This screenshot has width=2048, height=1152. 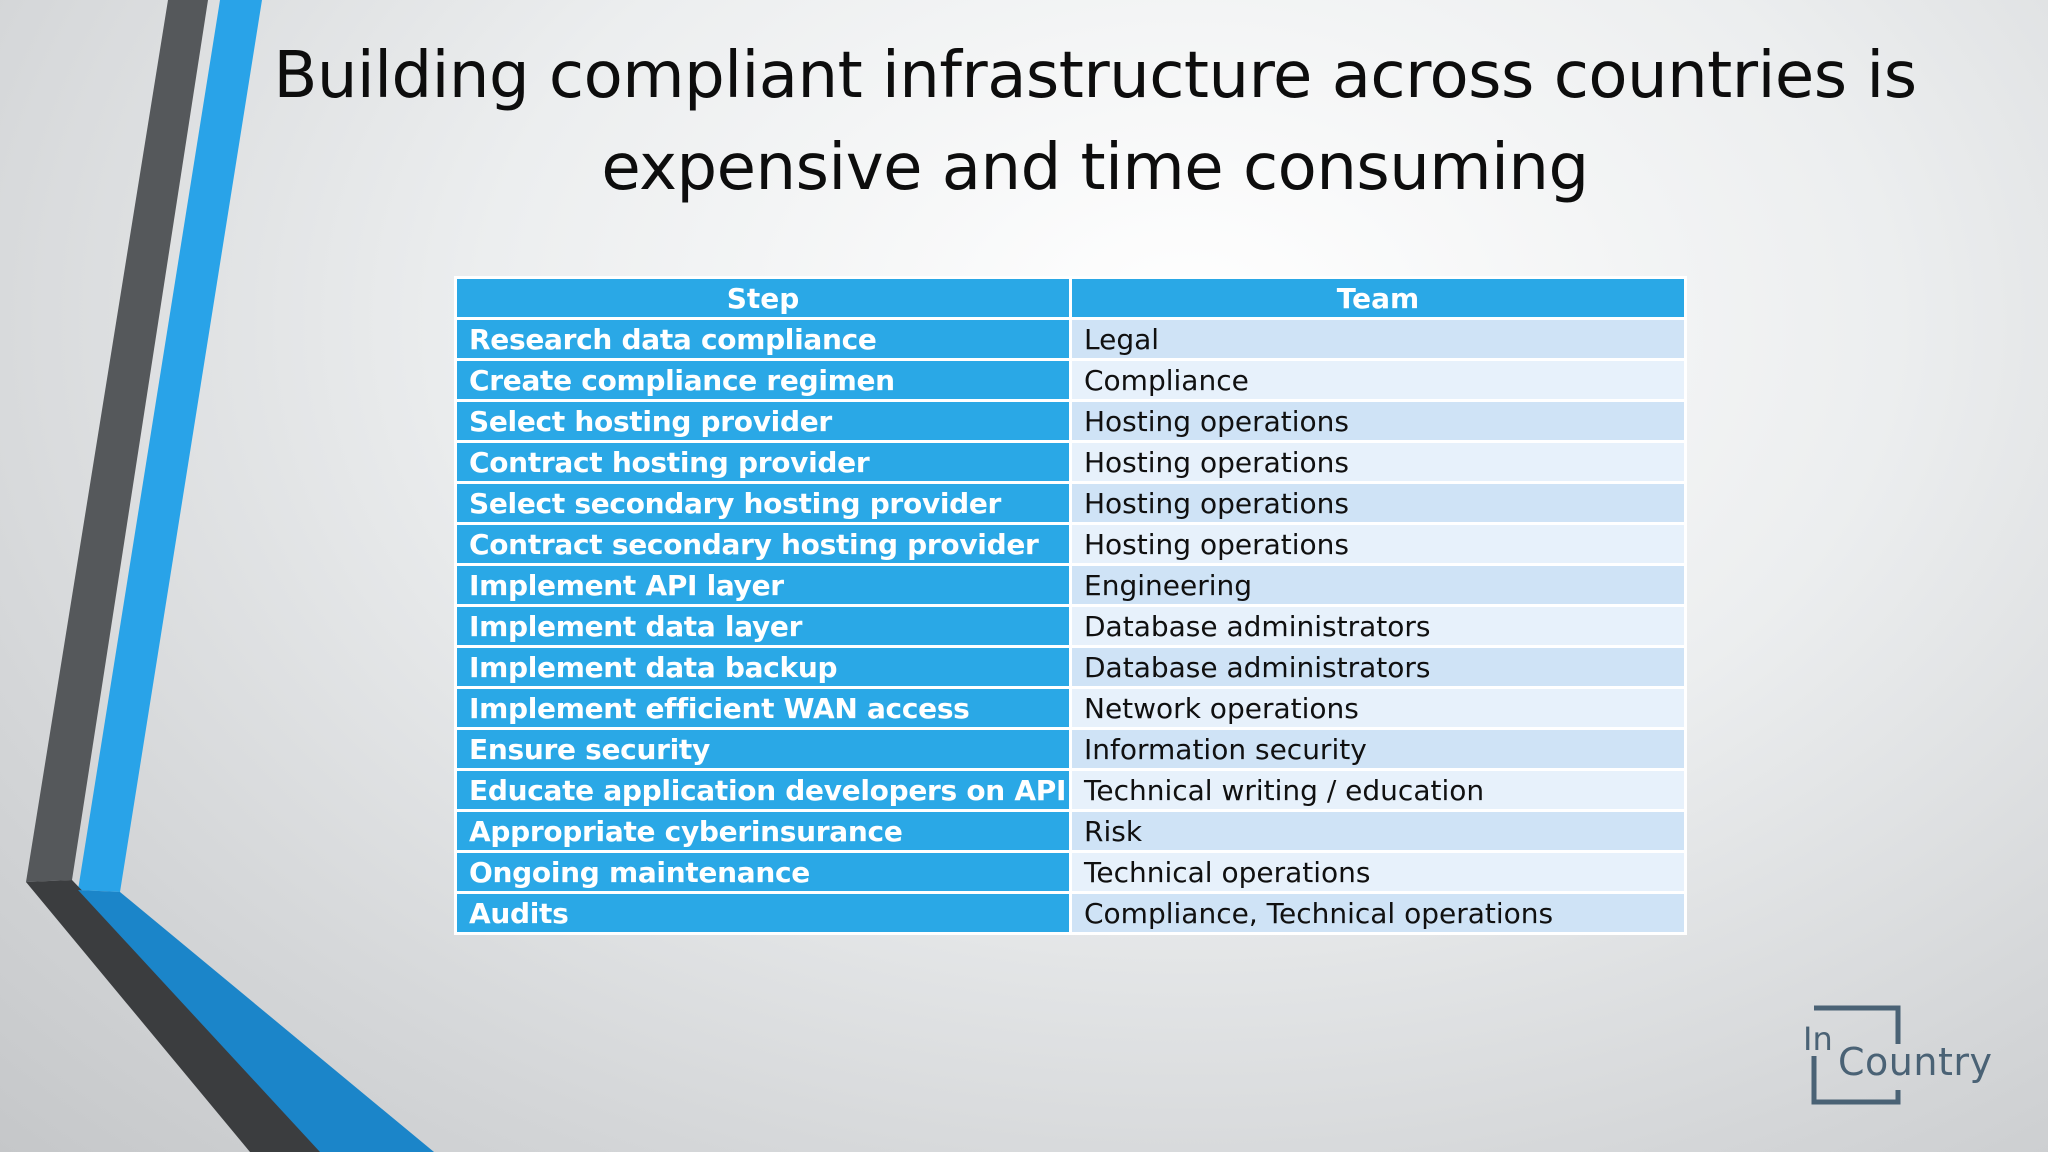 I want to click on table-row: Ensure security Information security, so click(x=1070, y=749).